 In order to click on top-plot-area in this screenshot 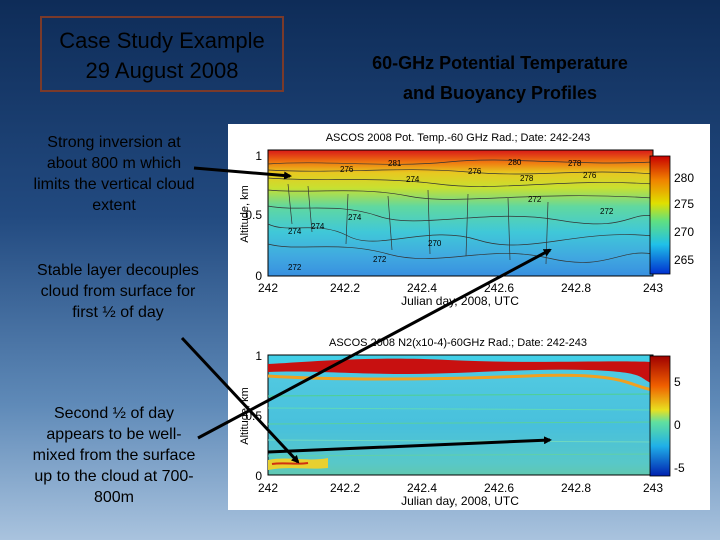, I will do `click(460, 213)`.